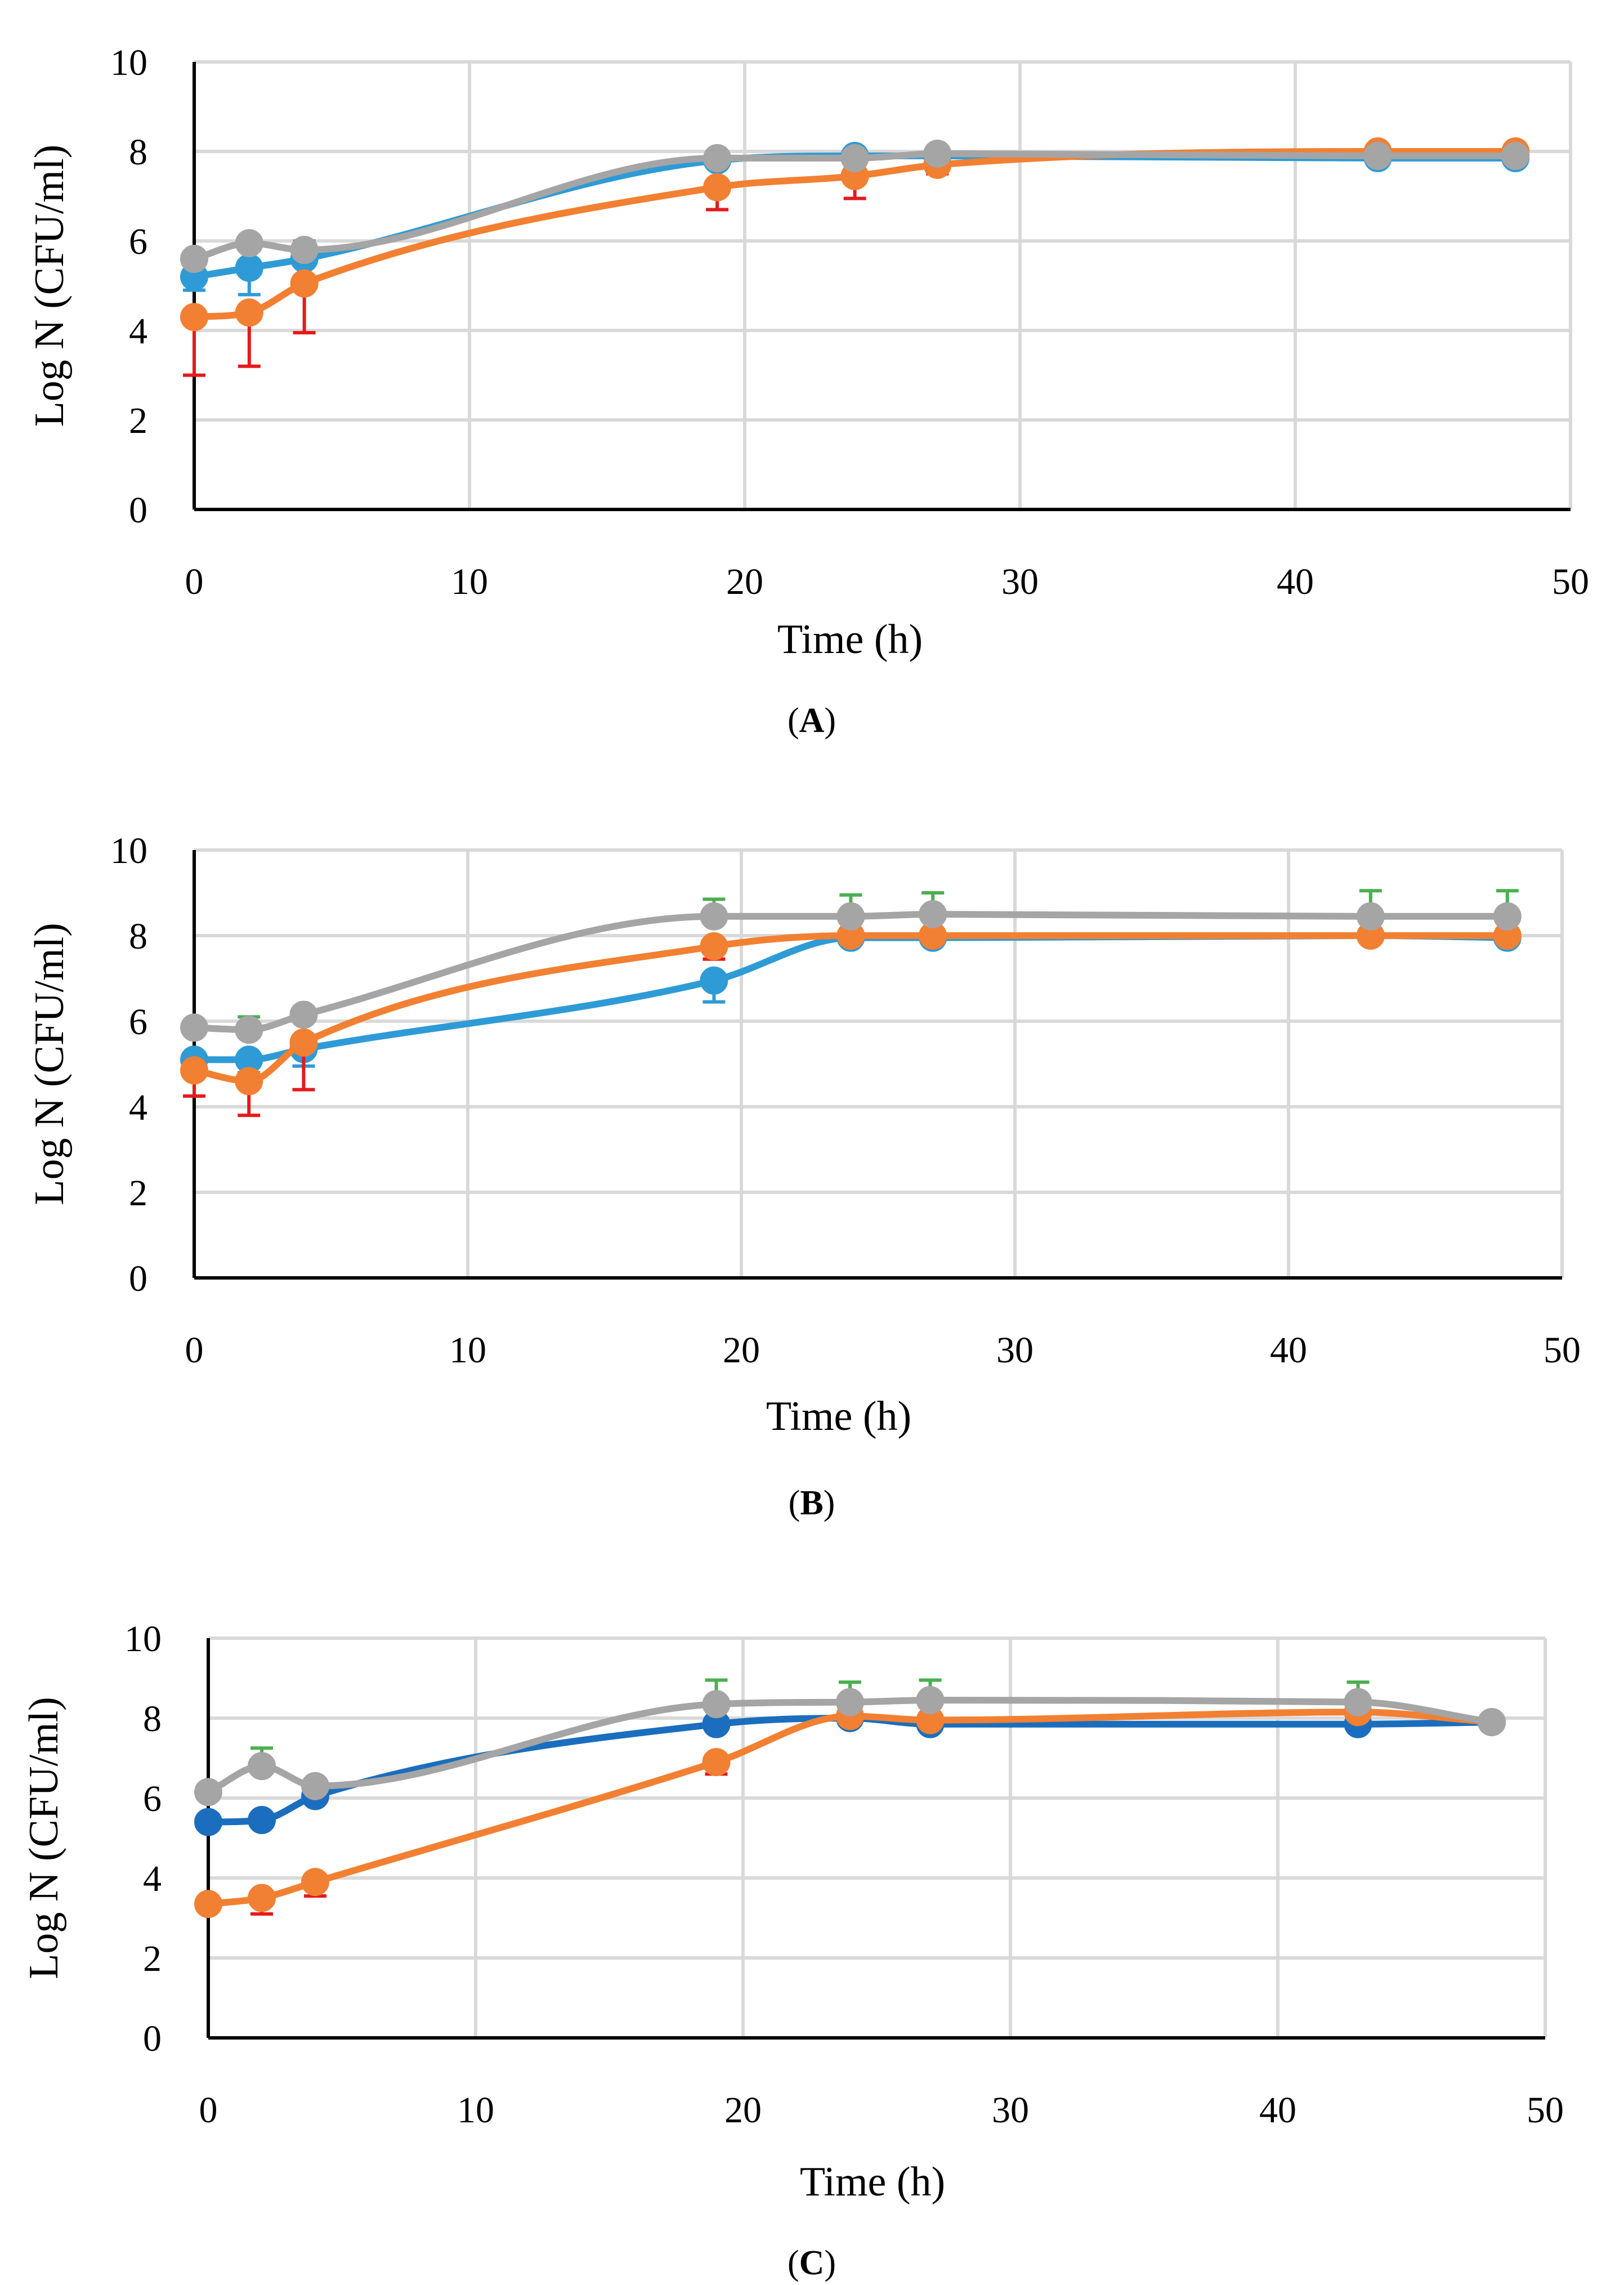  I want to click on panel-label: (B), so click(812, 1503).